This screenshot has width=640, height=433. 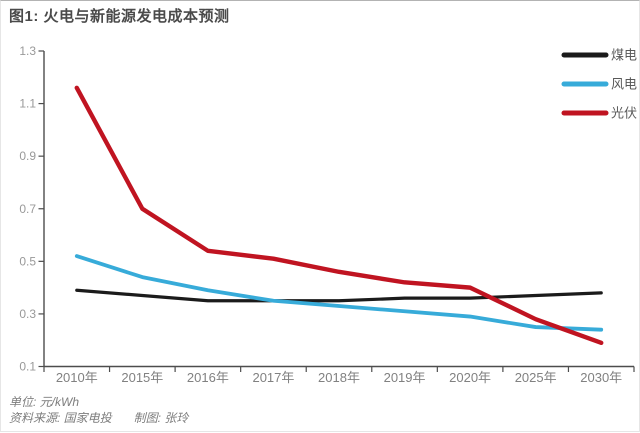 What do you see at coordinates (208, 377) in the screenshot?
I see `x-tick-label: 2016年` at bounding box center [208, 377].